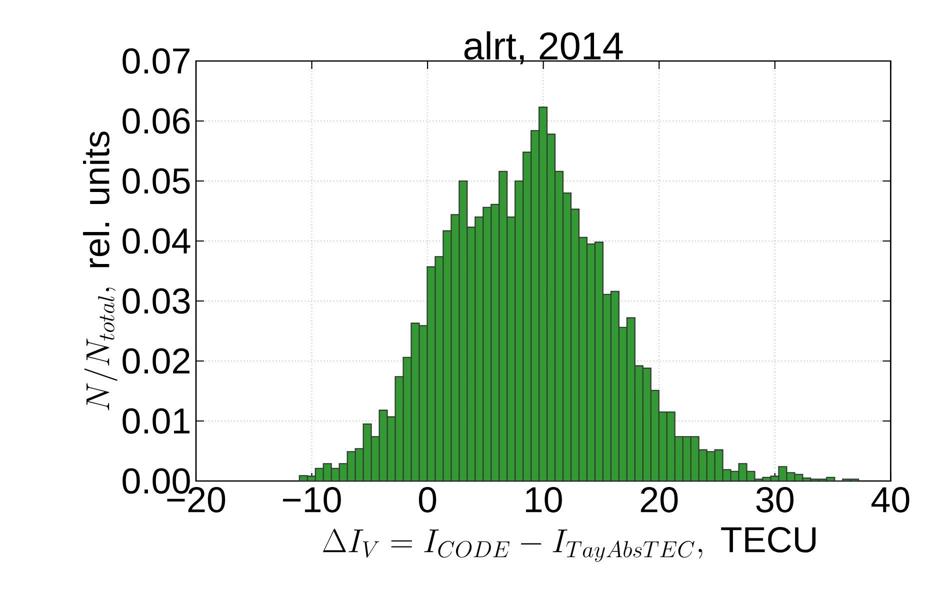 Image resolution: width=928 pixels, height=589 pixels. I want to click on y-tick-label: 0.05, so click(156, 181).